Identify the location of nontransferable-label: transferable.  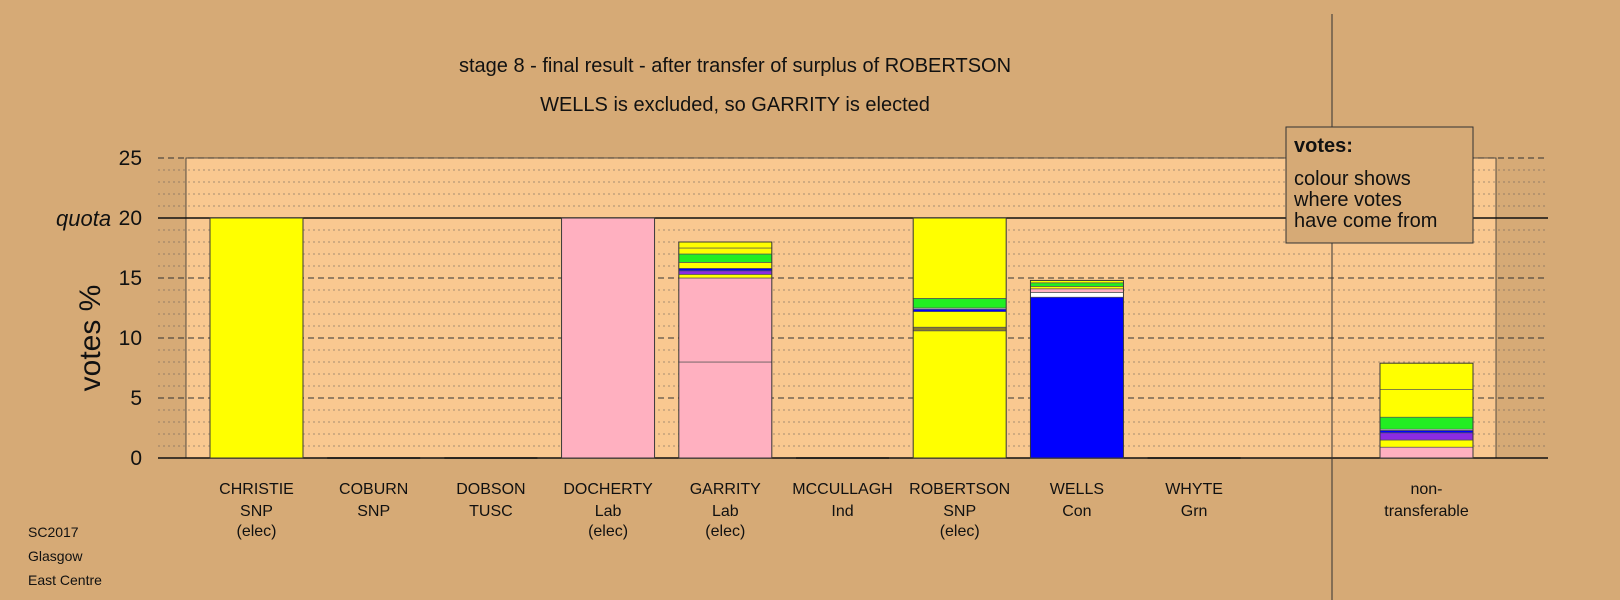
(1426, 511).